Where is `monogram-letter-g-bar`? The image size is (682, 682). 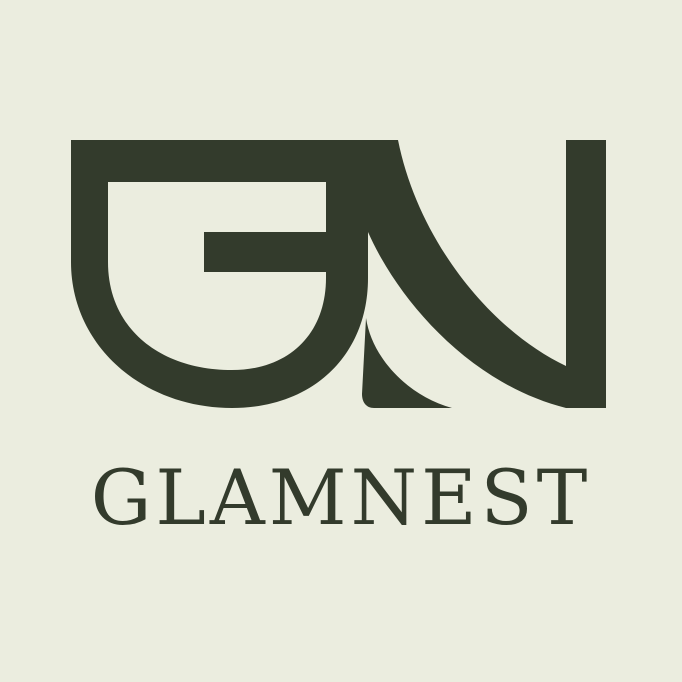
monogram-letter-g-bar is located at coordinates (286, 254).